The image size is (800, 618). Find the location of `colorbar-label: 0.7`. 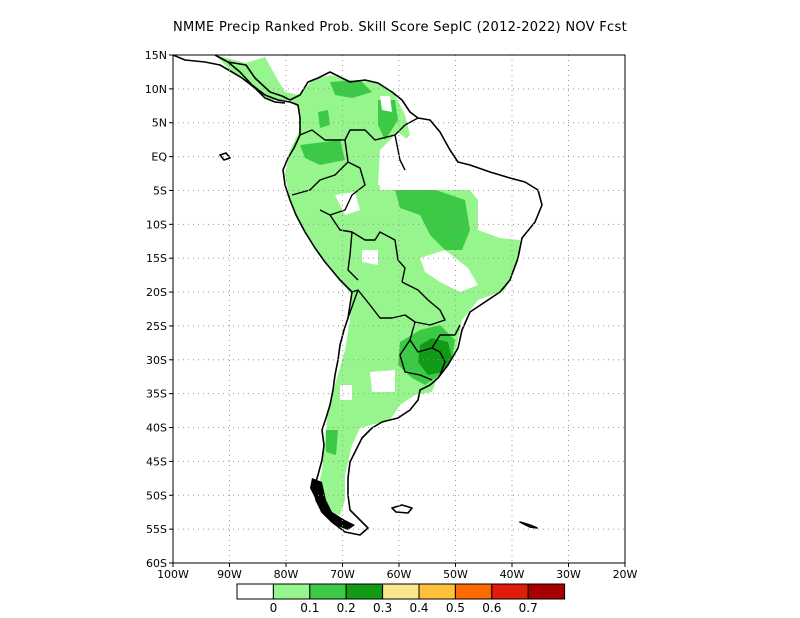

colorbar-label: 0.7 is located at coordinates (528, 608).